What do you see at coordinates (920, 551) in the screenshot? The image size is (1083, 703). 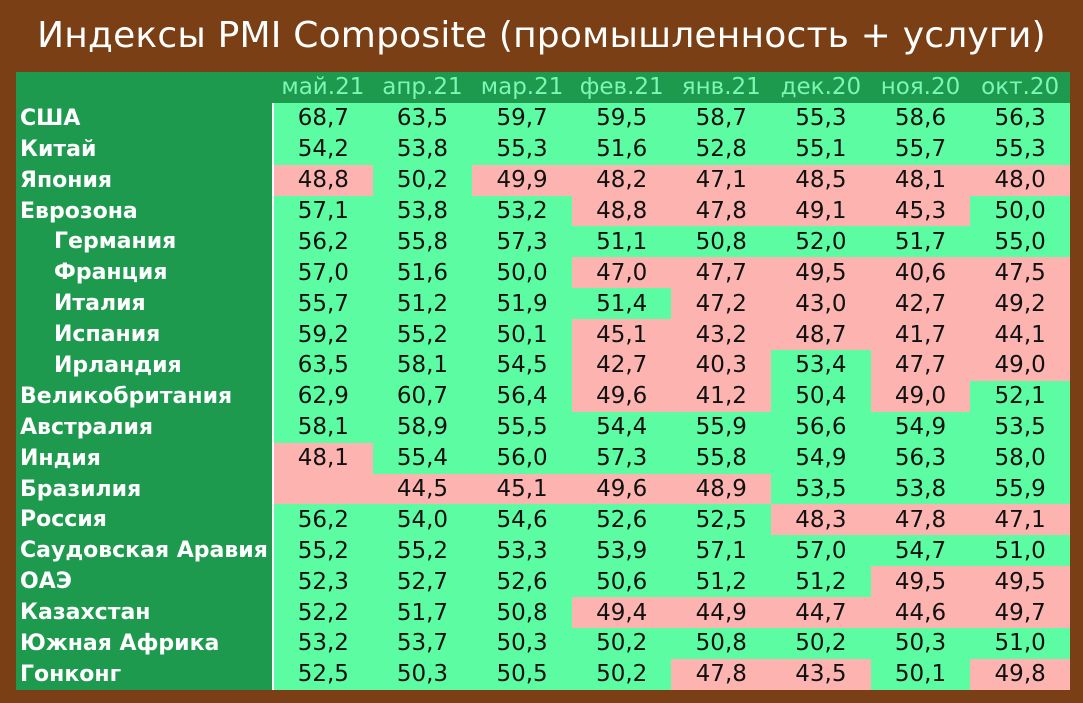 I see `value-cell: 54,7` at bounding box center [920, 551].